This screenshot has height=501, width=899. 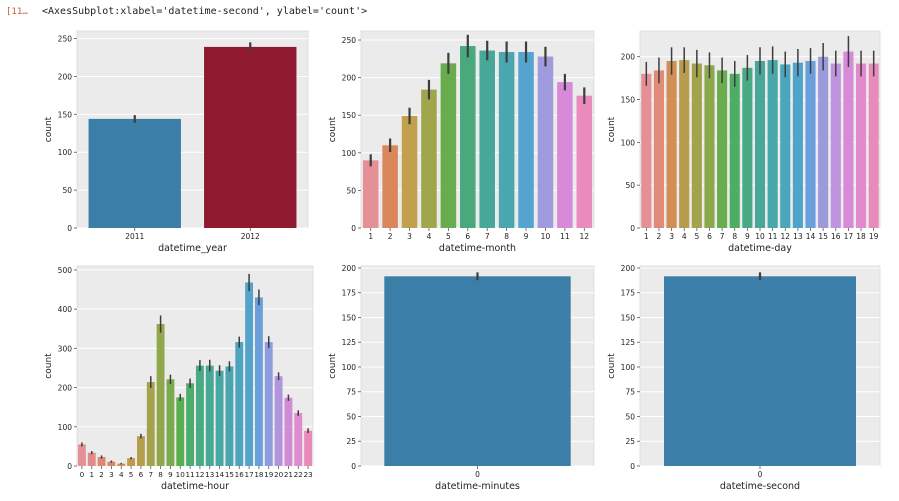 What do you see at coordinates (279, 474) in the screenshot?
I see `x-tick-label: 20` at bounding box center [279, 474].